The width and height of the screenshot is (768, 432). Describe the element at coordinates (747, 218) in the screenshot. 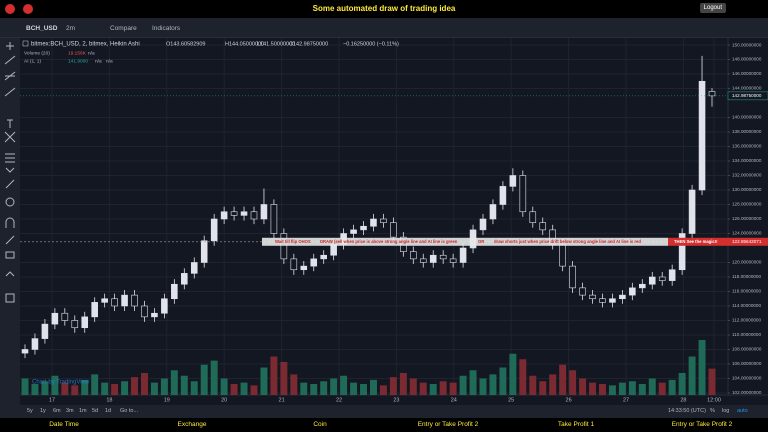

I see `y-tick-label: 126.00000000` at that location.